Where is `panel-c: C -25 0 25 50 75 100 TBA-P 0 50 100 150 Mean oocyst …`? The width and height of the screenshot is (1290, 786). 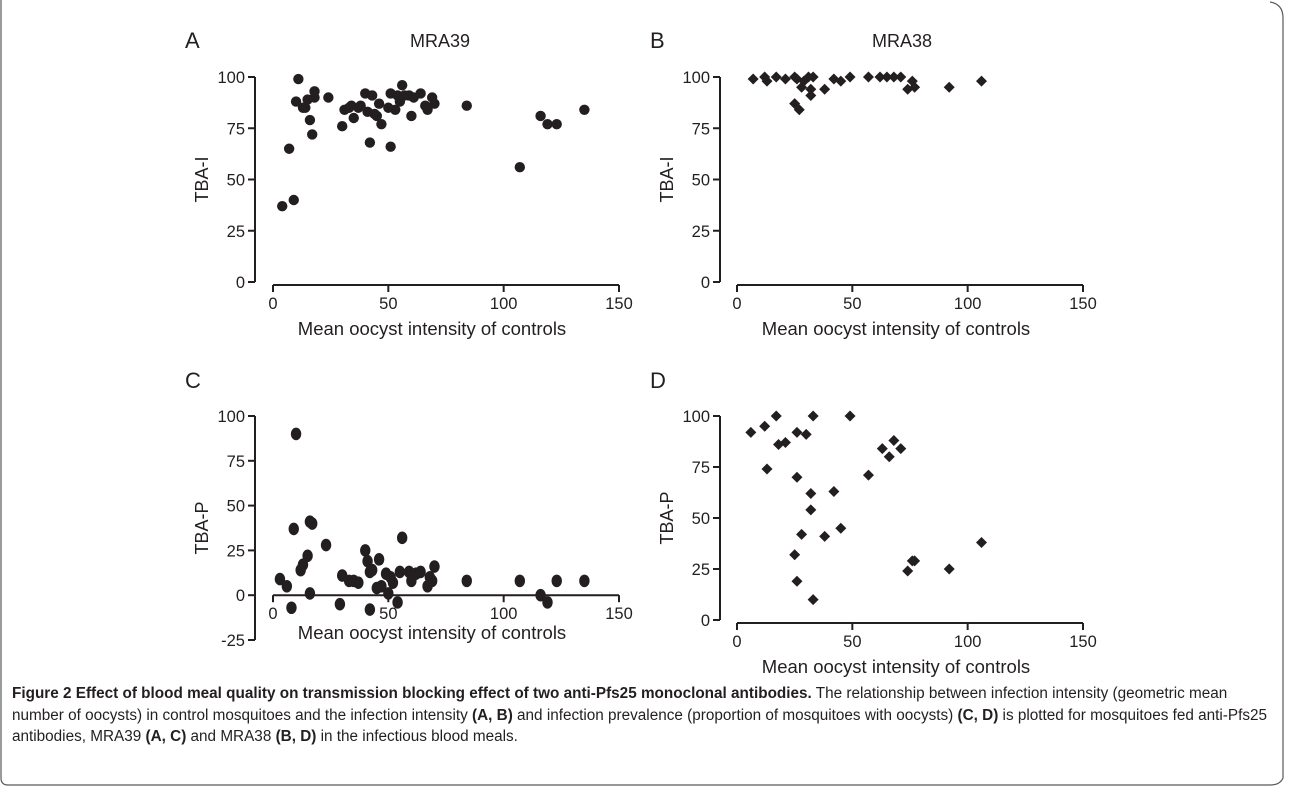
panel-c: C -25 0 25 50 75 100 TBA-P 0 50 100 150 Mean oocyst … is located at coordinates (409, 509).